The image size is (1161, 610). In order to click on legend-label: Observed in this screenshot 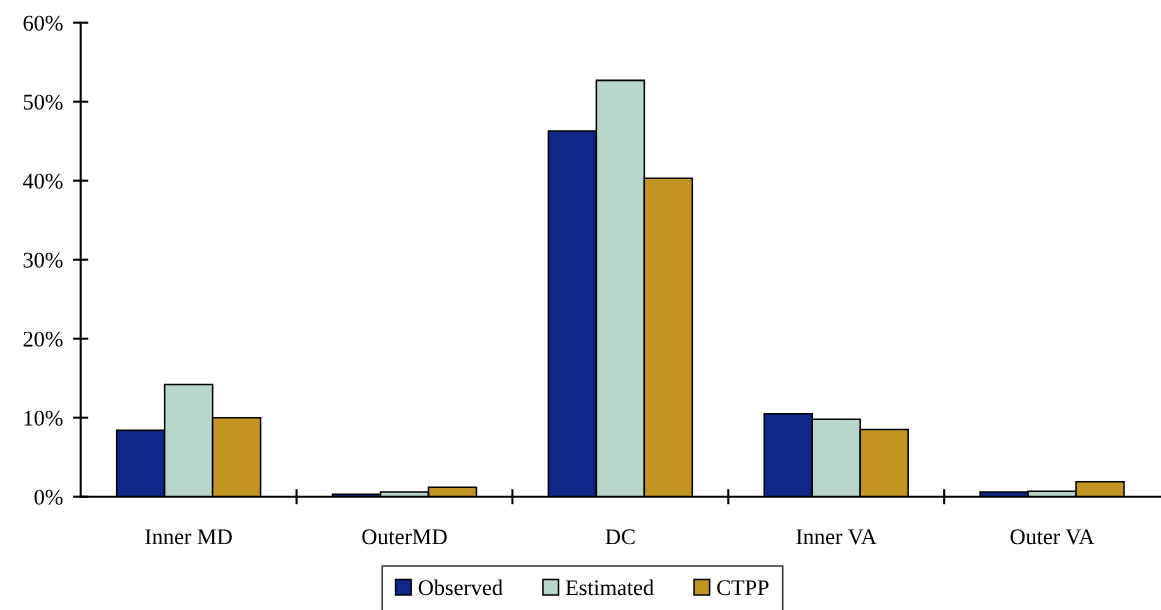, I will do `click(460, 587)`.